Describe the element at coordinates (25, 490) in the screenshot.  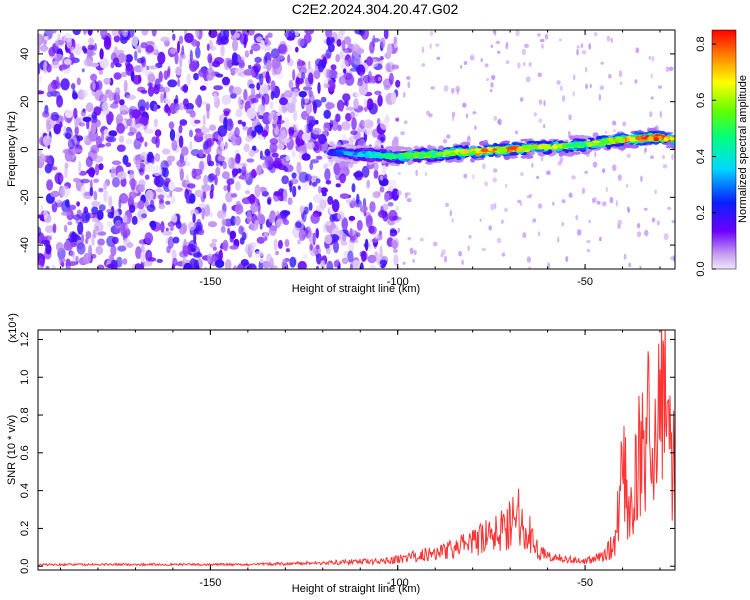
I see `y-tick-label: 0.4` at that location.